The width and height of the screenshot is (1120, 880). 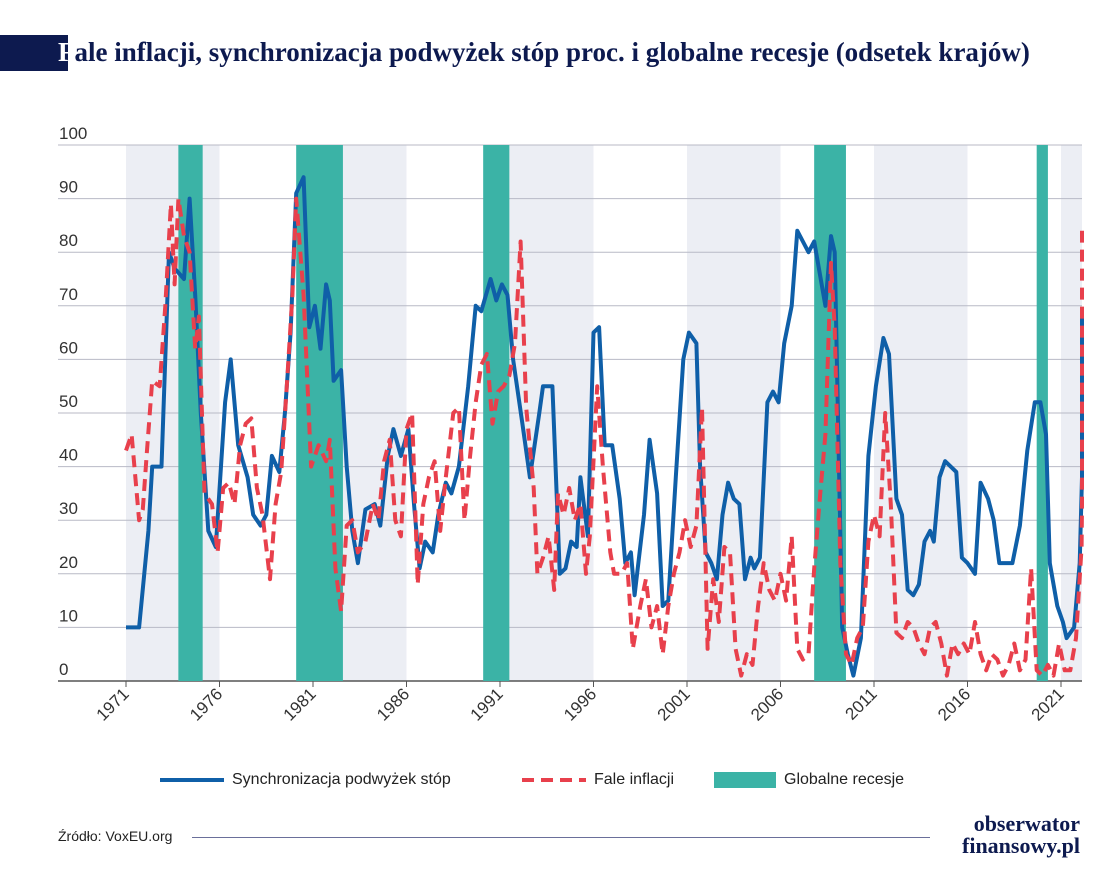 I want to click on y-tick-label-0: 0, so click(x=63, y=669).